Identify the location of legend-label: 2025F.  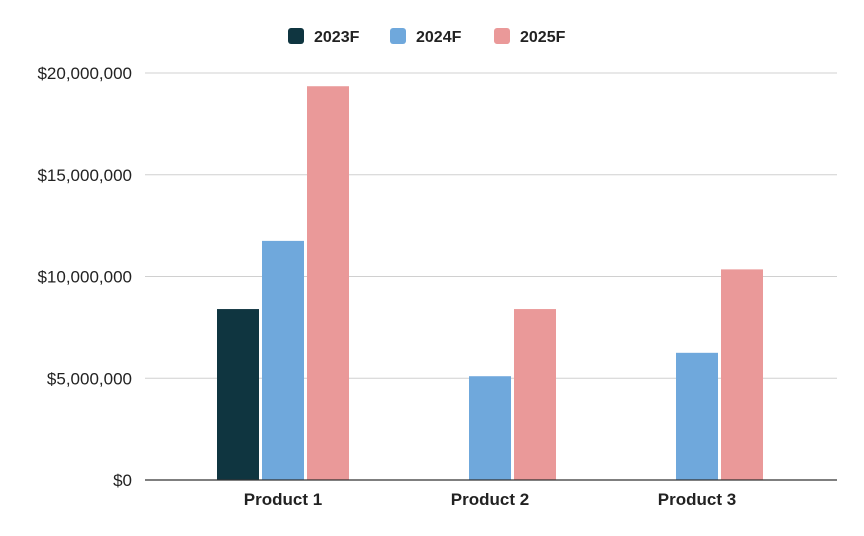
(543, 37).